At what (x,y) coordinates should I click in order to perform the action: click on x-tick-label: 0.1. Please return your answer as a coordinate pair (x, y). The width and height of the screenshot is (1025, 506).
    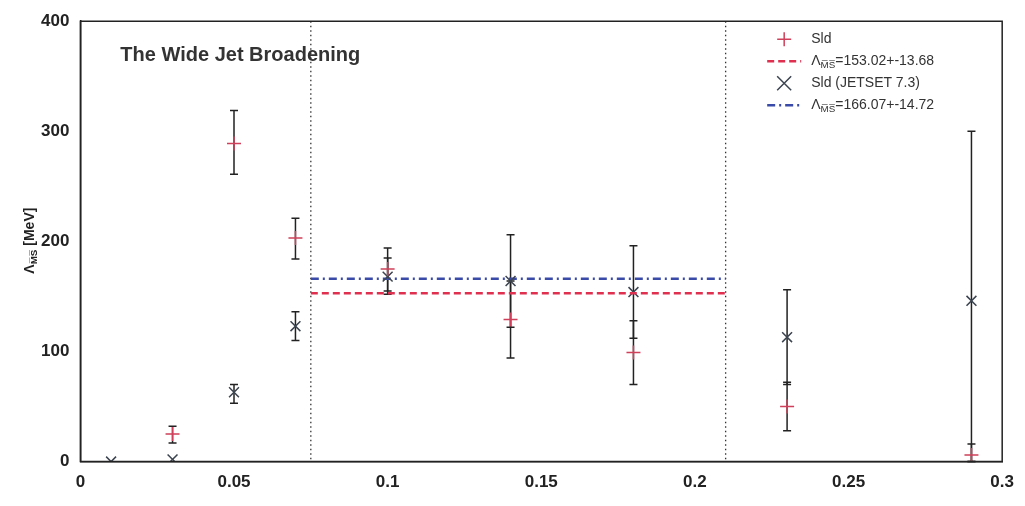
    Looking at the image, I should click on (387, 482).